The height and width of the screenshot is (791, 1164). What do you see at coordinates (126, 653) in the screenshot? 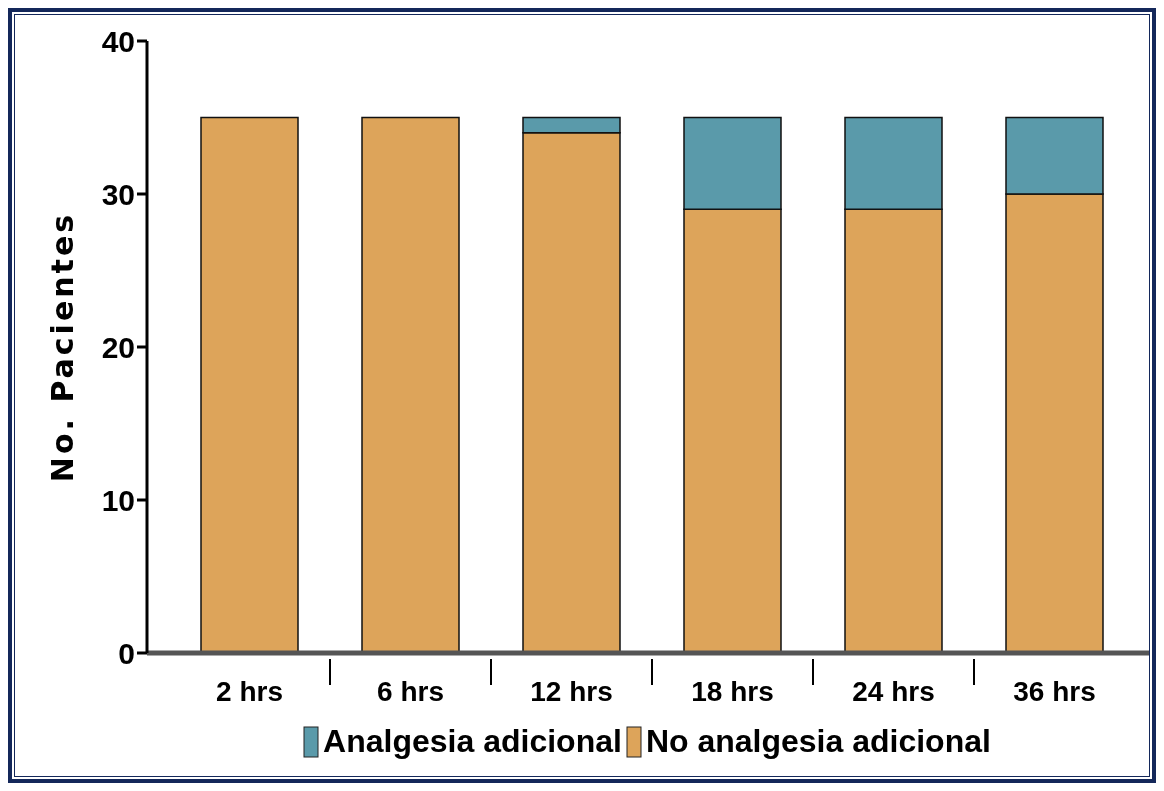
I see `y-tick-label: 0` at bounding box center [126, 653].